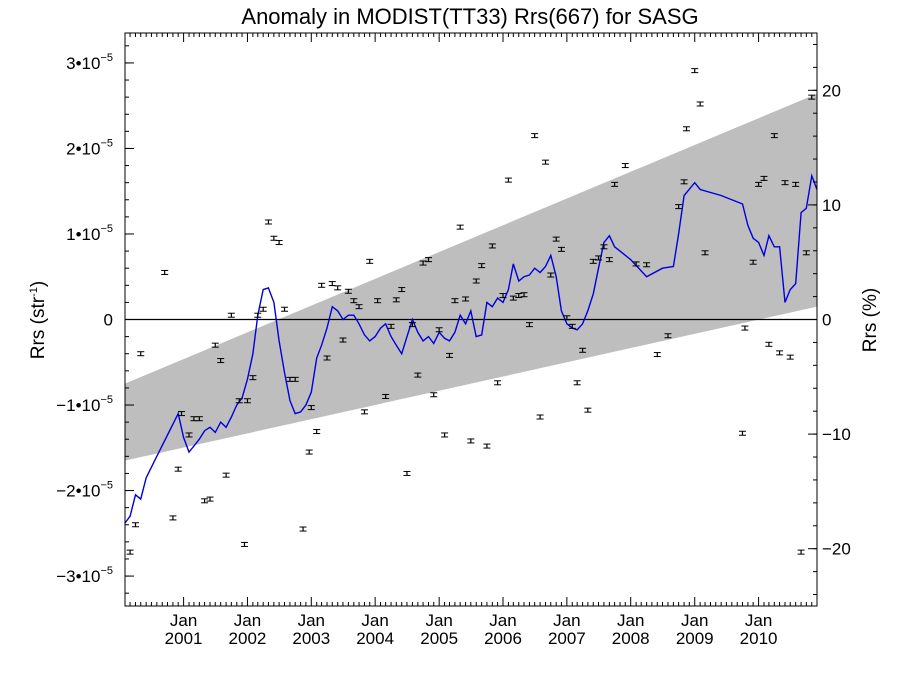 This screenshot has height=675, width=900. What do you see at coordinates (78, 405) in the screenshot?
I see `y-tick-mantissa: −1•10` at bounding box center [78, 405].